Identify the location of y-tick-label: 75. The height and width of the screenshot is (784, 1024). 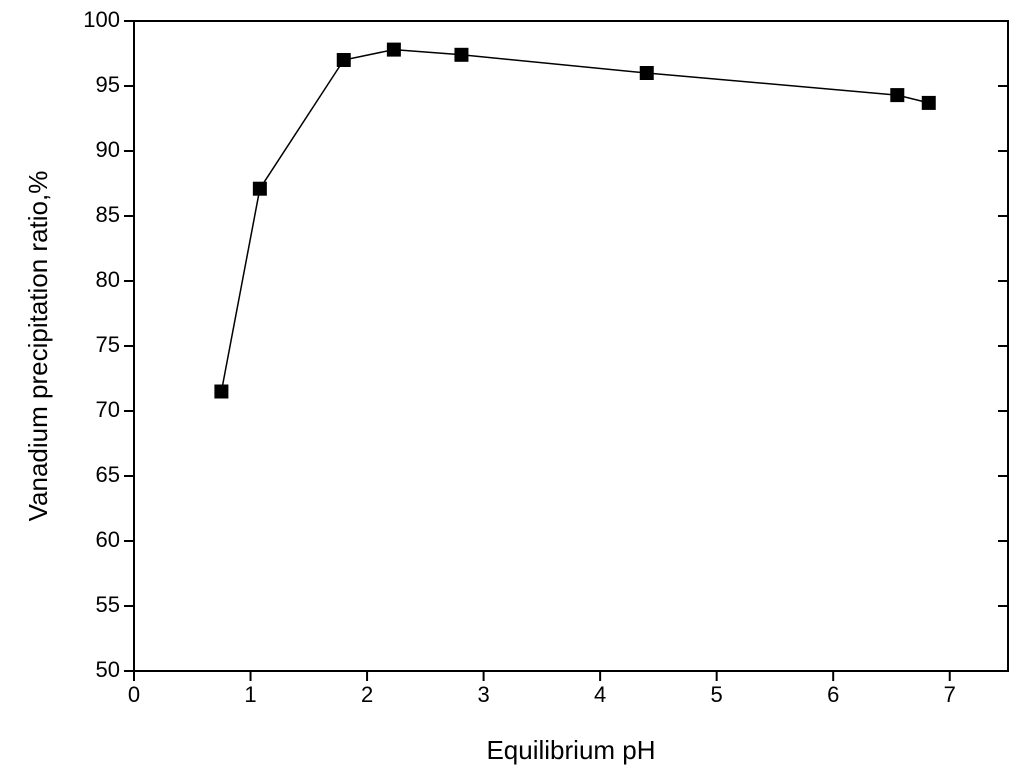
(108, 344).